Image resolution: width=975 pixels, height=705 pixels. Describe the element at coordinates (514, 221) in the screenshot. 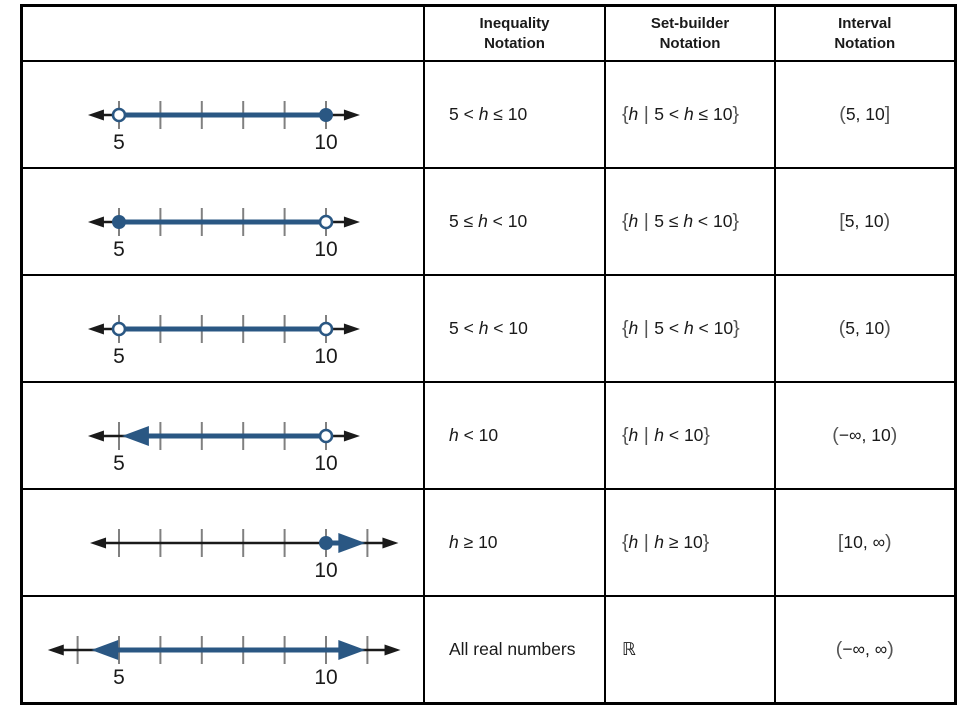

I see `inequality-cell: 5 ≤ h < 10` at that location.